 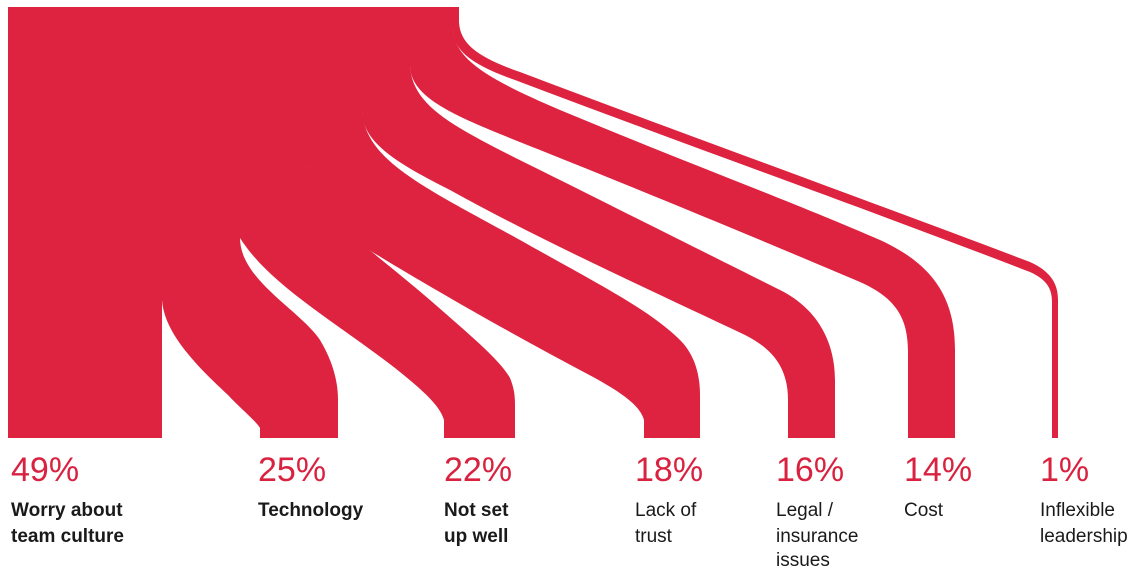 What do you see at coordinates (938, 470) in the screenshot?
I see `value-label-cost: 14%` at bounding box center [938, 470].